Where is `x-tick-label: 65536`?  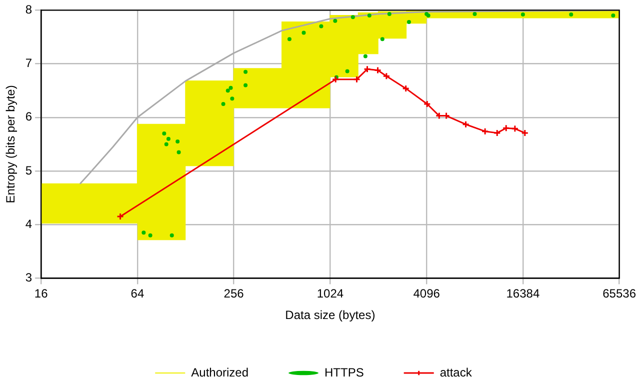 x-tick-label: 65536 is located at coordinates (619, 293).